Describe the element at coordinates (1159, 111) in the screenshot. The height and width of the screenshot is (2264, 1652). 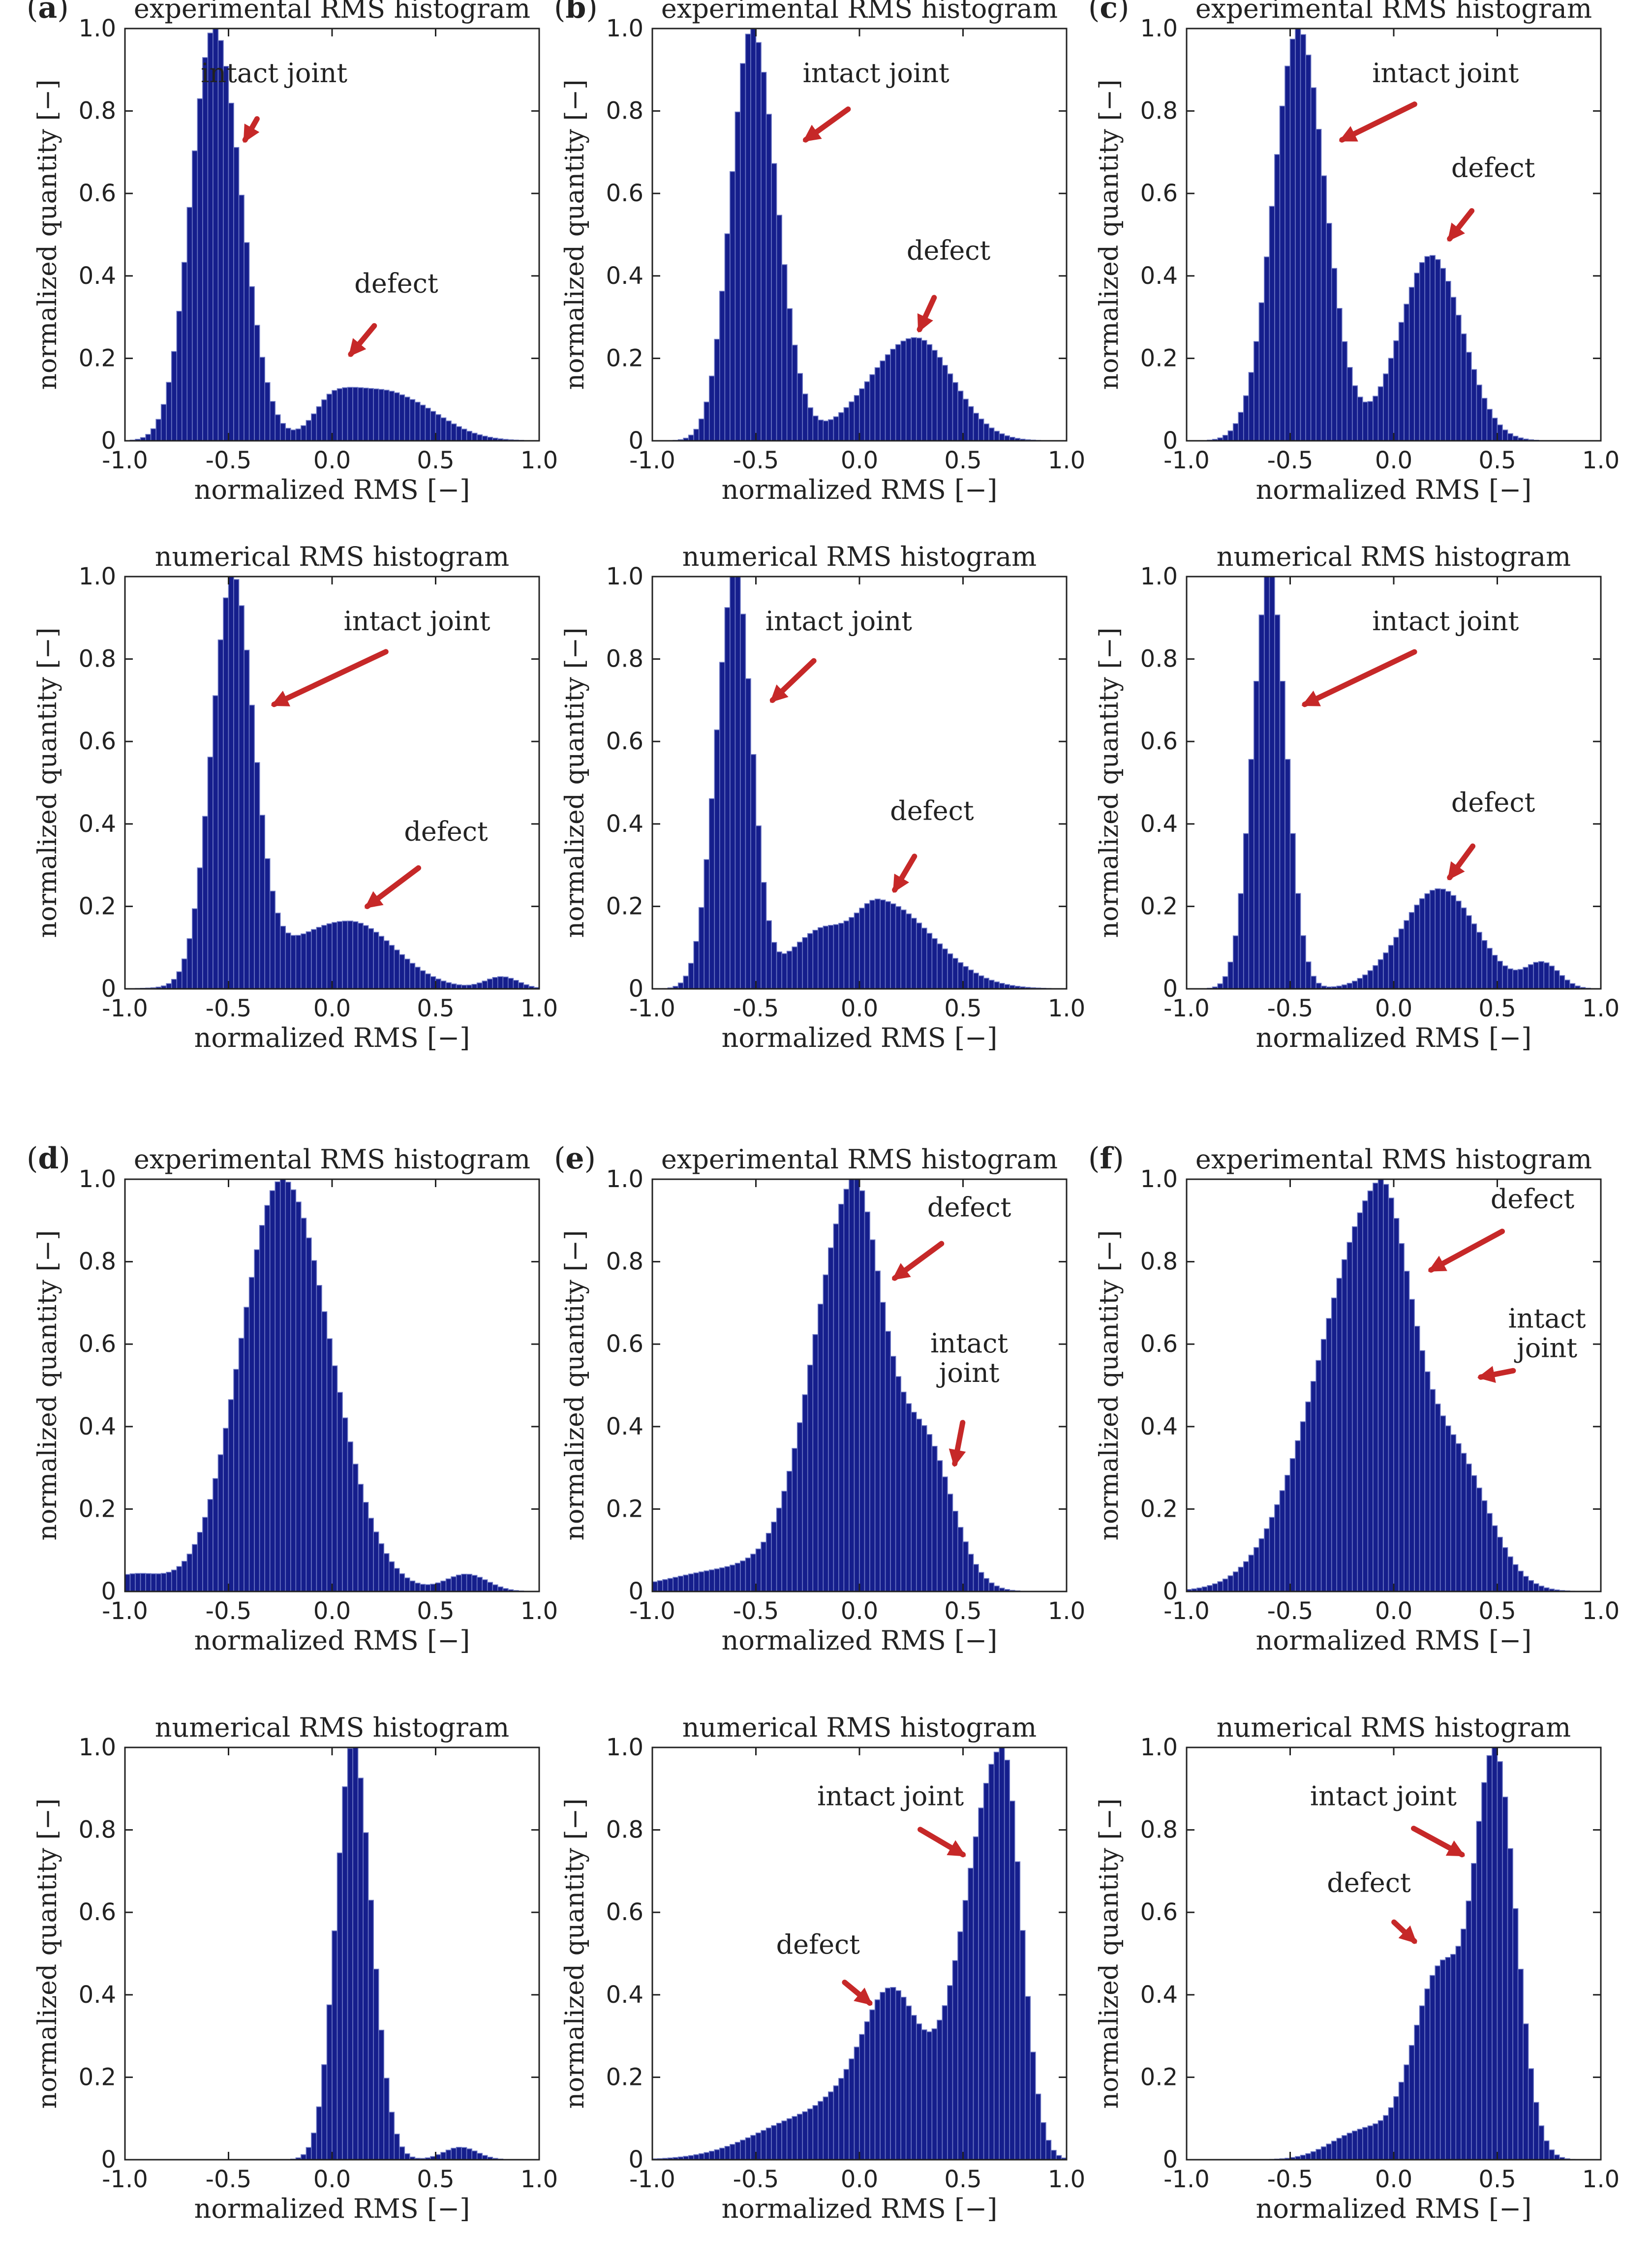
I see `y-tick-label: 0.8` at that location.